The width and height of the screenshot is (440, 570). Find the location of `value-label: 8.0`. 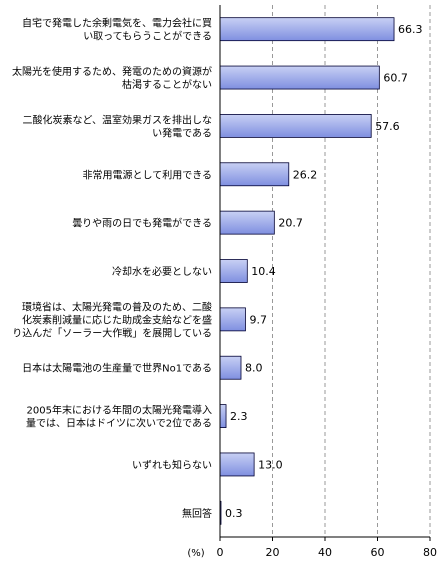

value-label: 8.0 is located at coordinates (254, 368).